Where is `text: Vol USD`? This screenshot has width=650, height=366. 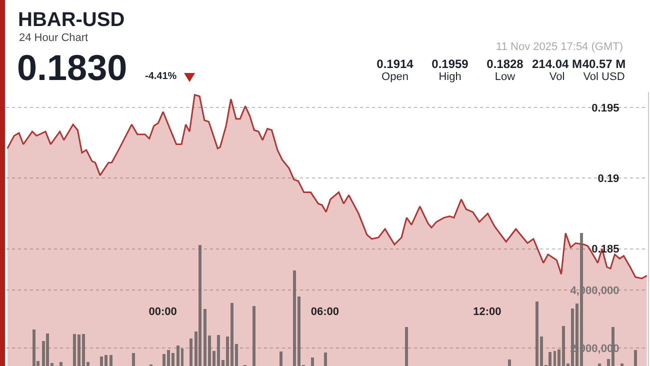 text: Vol USD is located at coordinates (604, 77).